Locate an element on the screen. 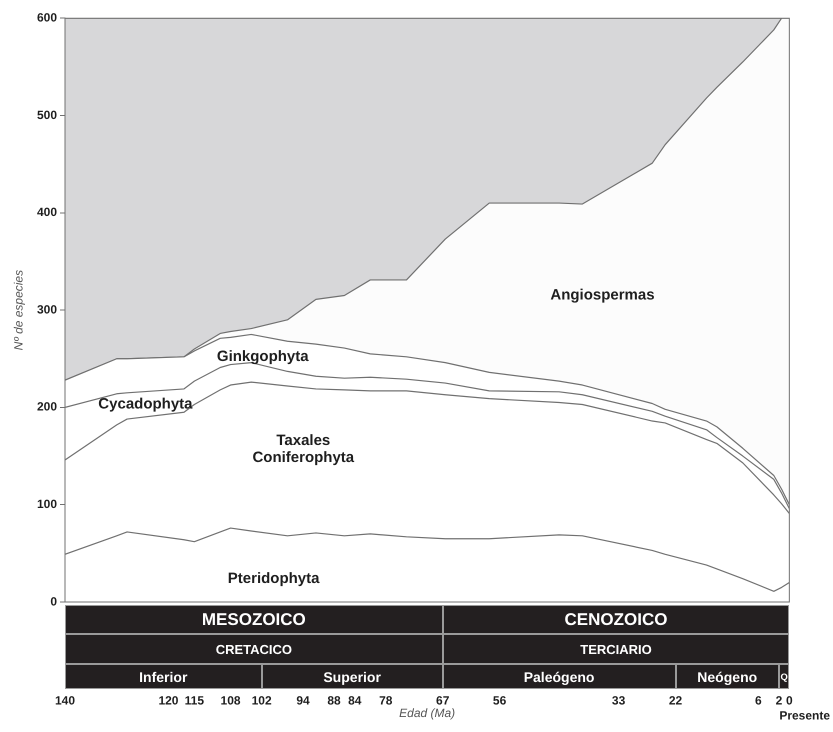  text: Paleógeno is located at coordinates (559, 676).